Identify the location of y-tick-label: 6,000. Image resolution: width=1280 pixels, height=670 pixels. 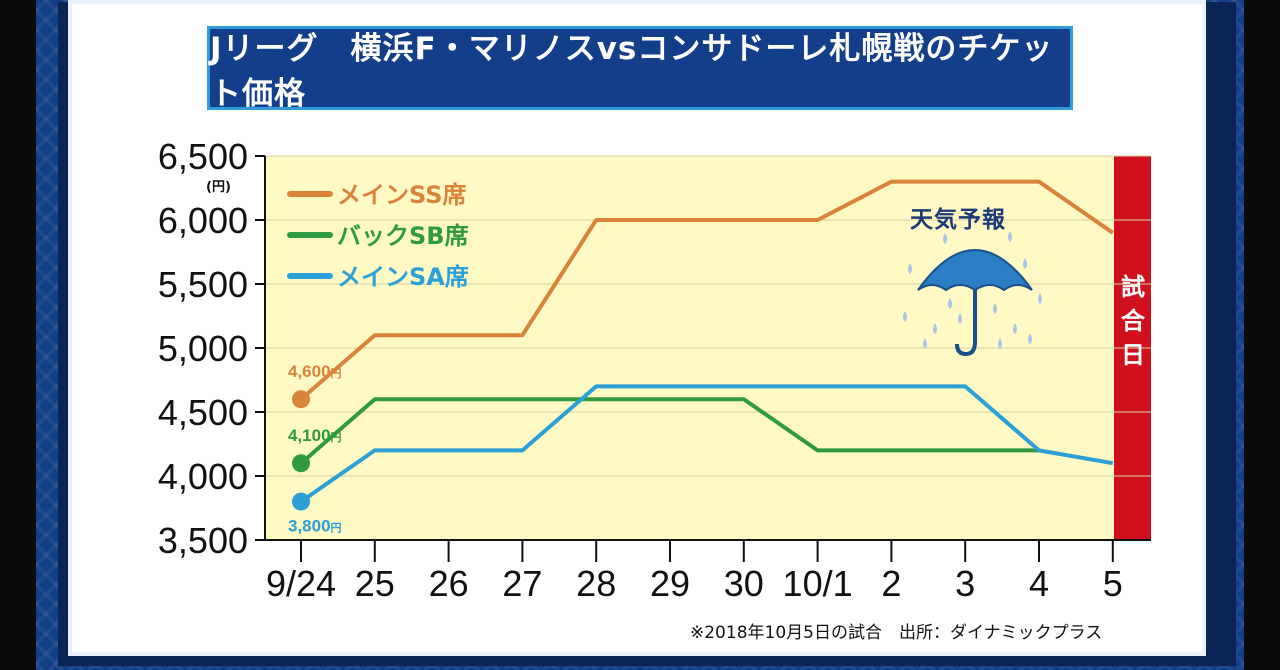
(203, 220).